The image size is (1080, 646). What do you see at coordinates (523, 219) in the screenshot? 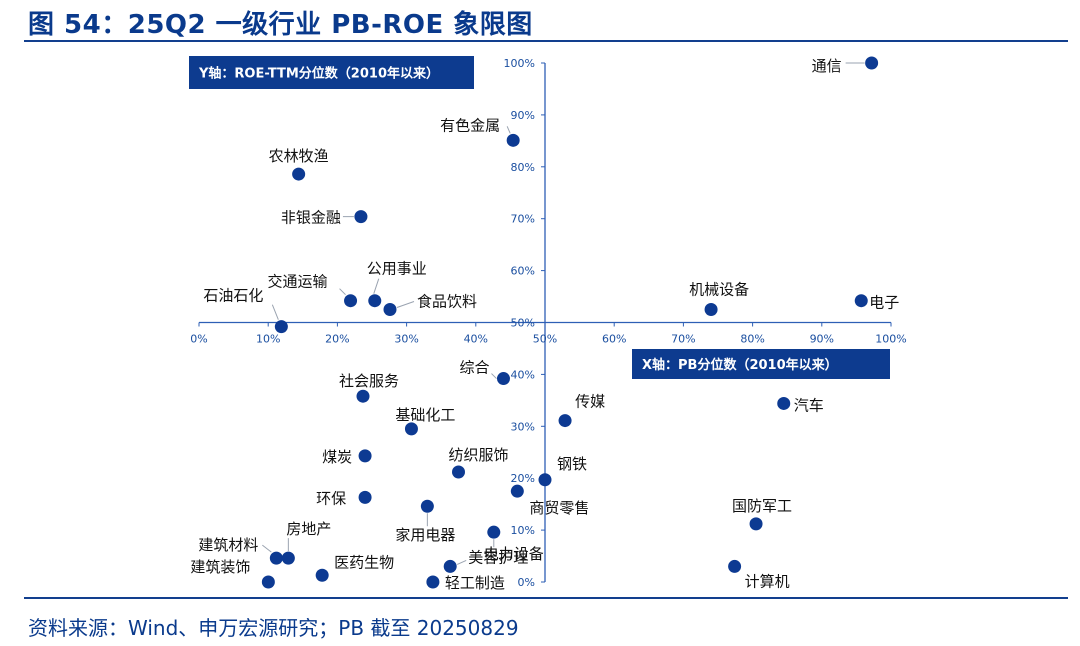
I see `y-tick-label: 70%` at bounding box center [523, 219].